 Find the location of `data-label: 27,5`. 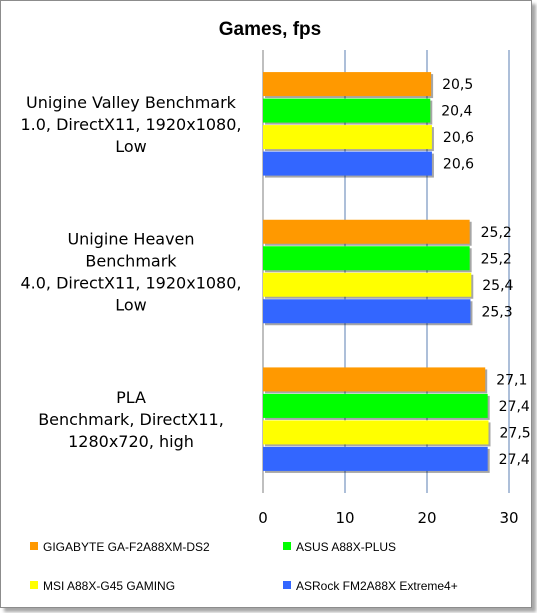

data-label: 27,5 is located at coordinates (515, 433).